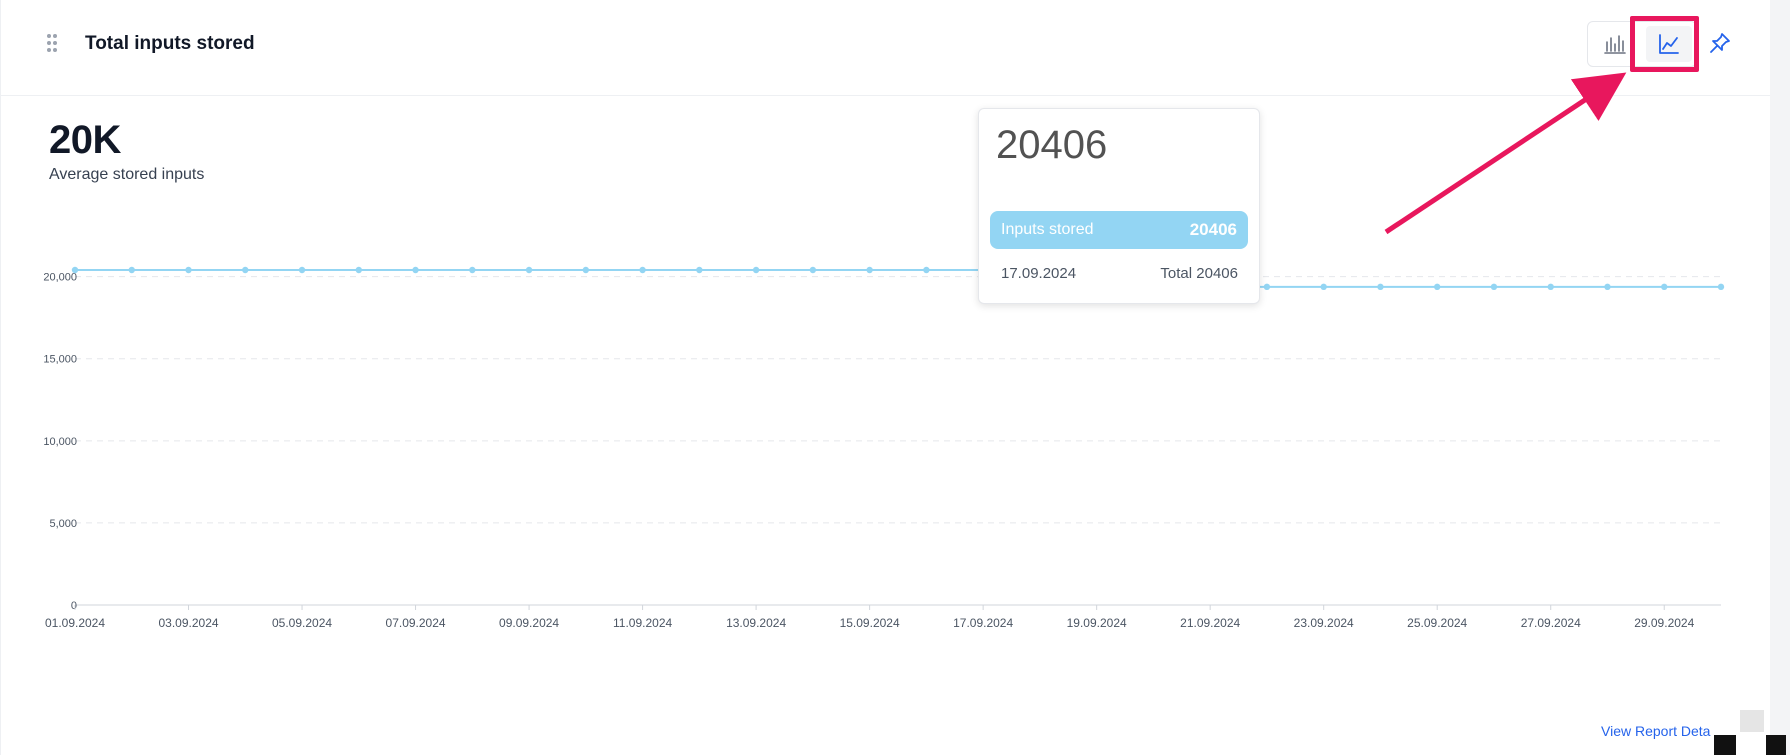 The height and width of the screenshot is (755, 1790). Describe the element at coordinates (1052, 145) in the screenshot. I see `tooltip-headline: 20406` at that location.